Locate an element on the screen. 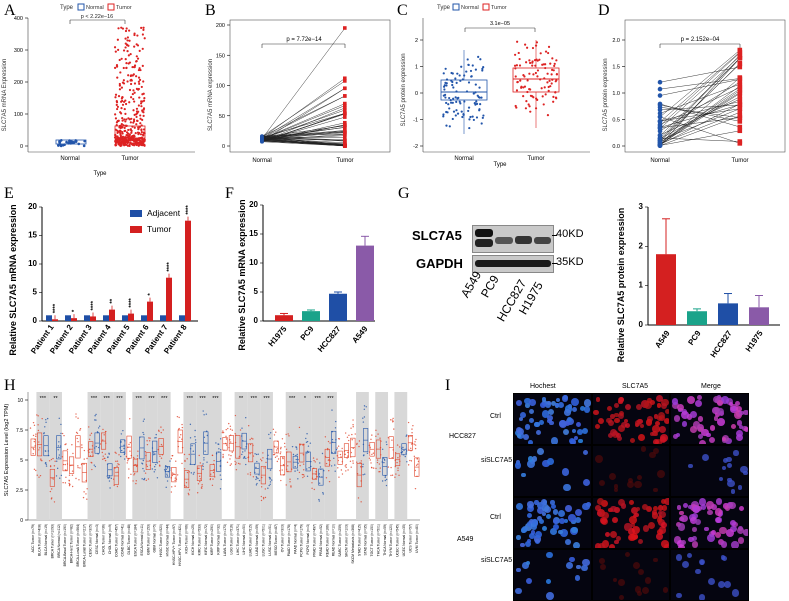 This screenshot has height=601, width=789. x-tick-normal: Normal is located at coordinates (659, 161).